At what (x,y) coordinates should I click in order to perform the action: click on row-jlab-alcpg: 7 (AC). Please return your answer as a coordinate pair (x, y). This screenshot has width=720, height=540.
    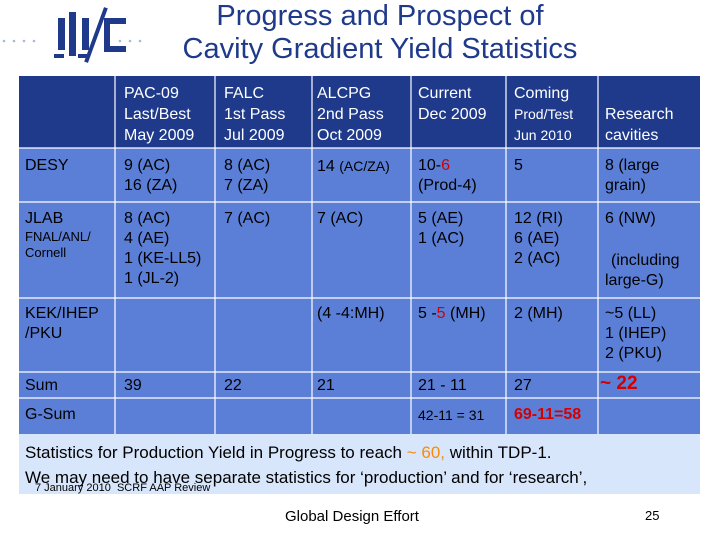
    Looking at the image, I should click on (340, 218).